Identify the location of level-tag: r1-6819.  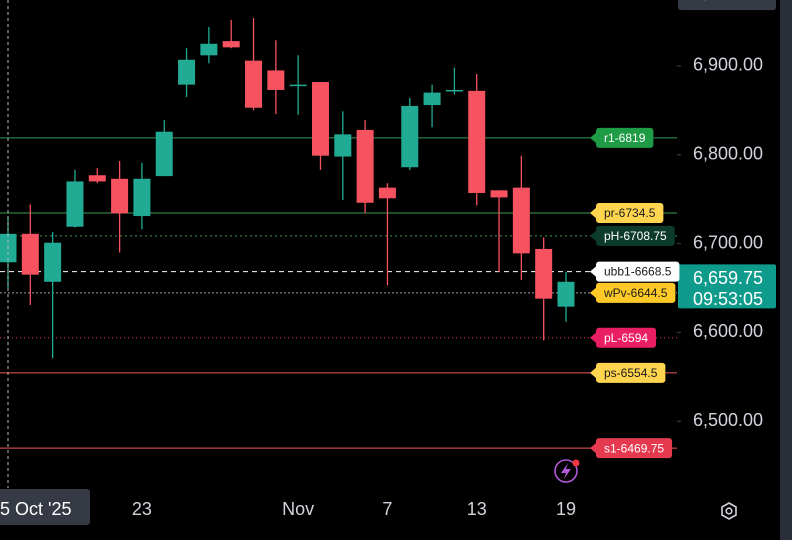
(622, 137).